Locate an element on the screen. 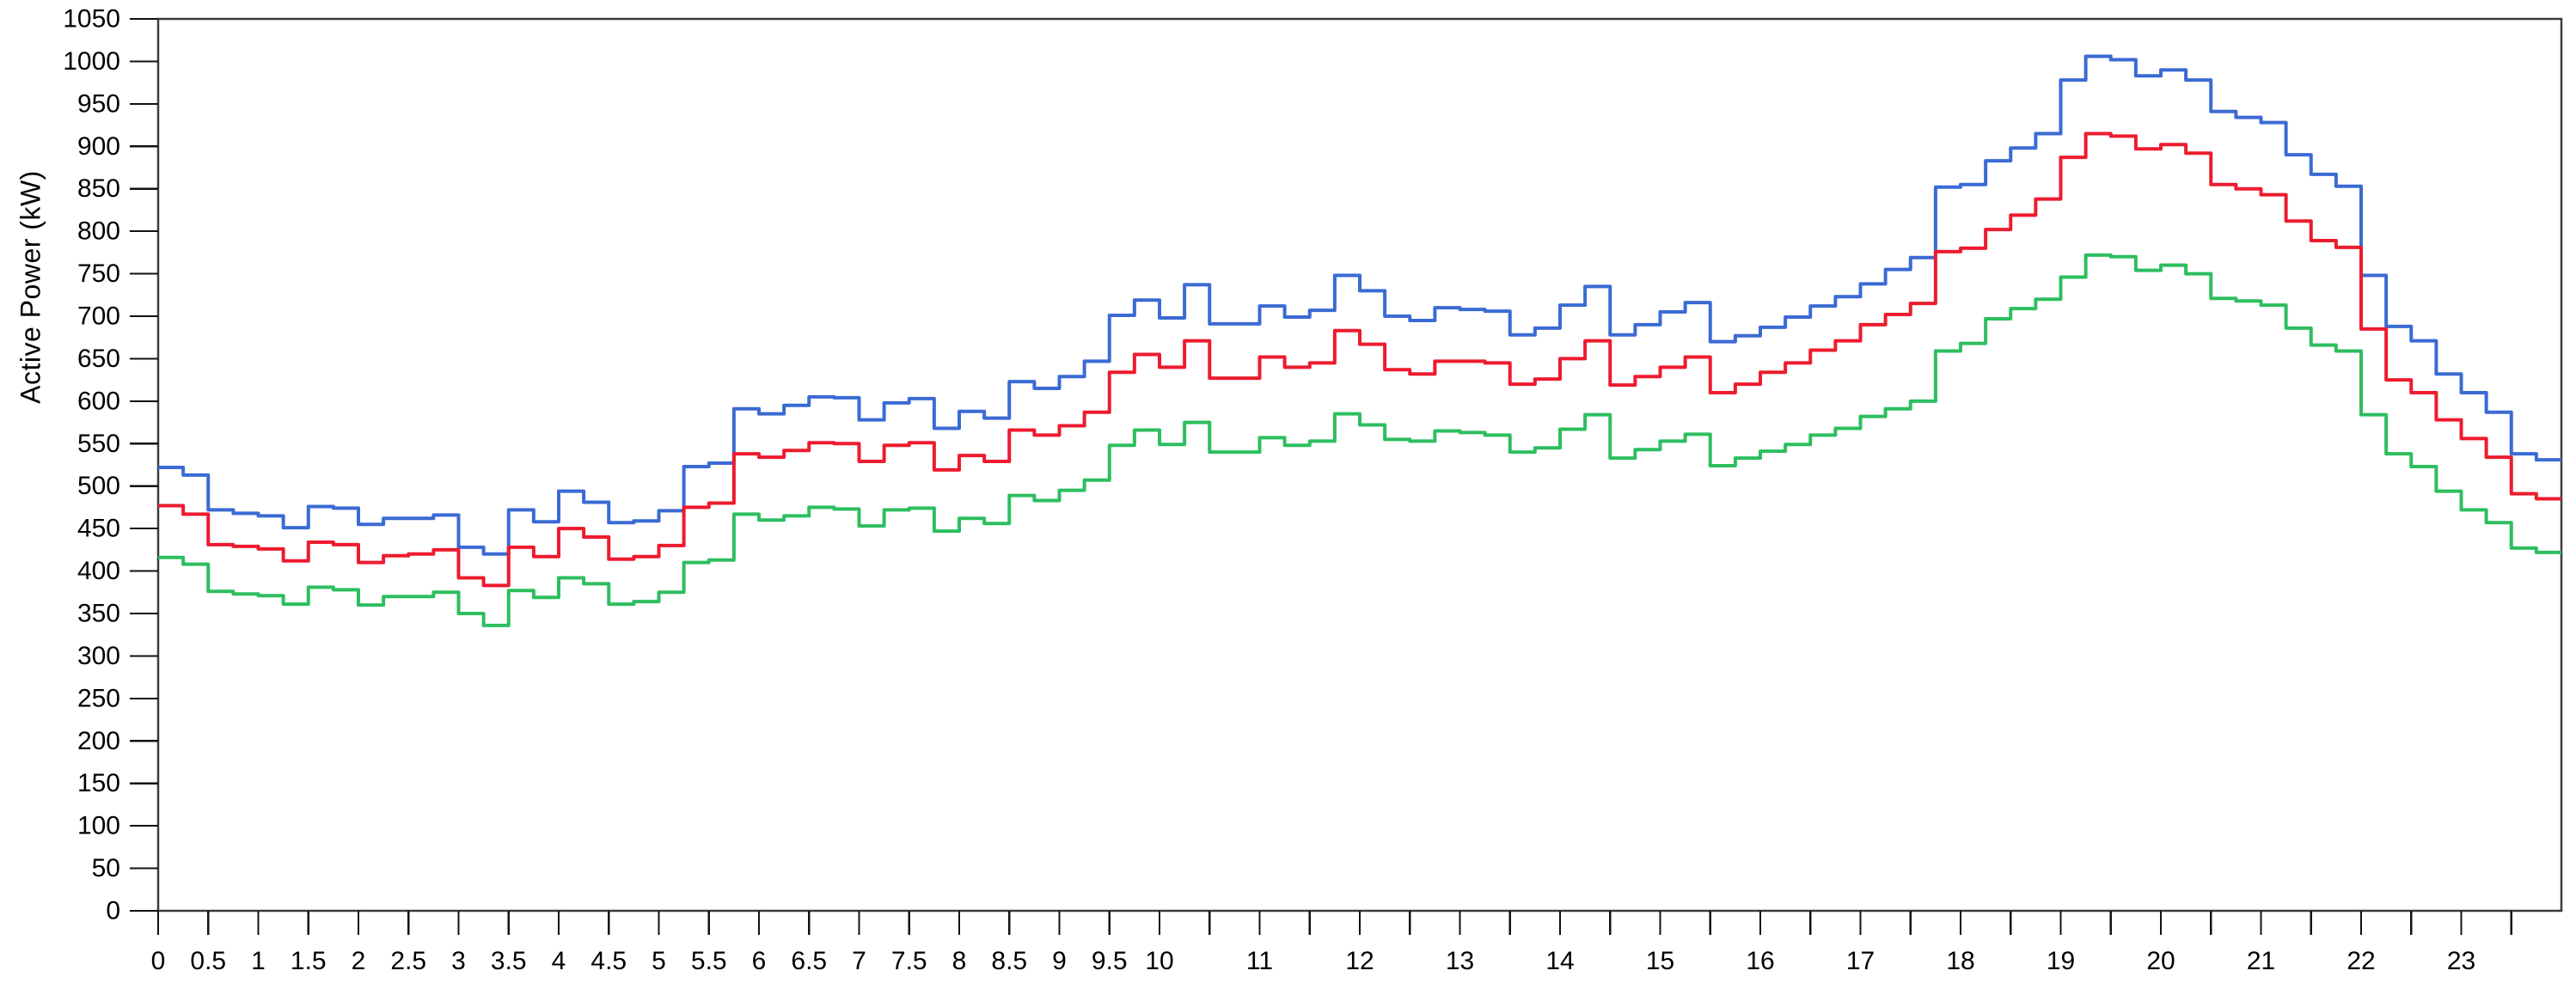 This screenshot has height=989, width=2576. y-axis-tick-label: 50 is located at coordinates (106, 868).